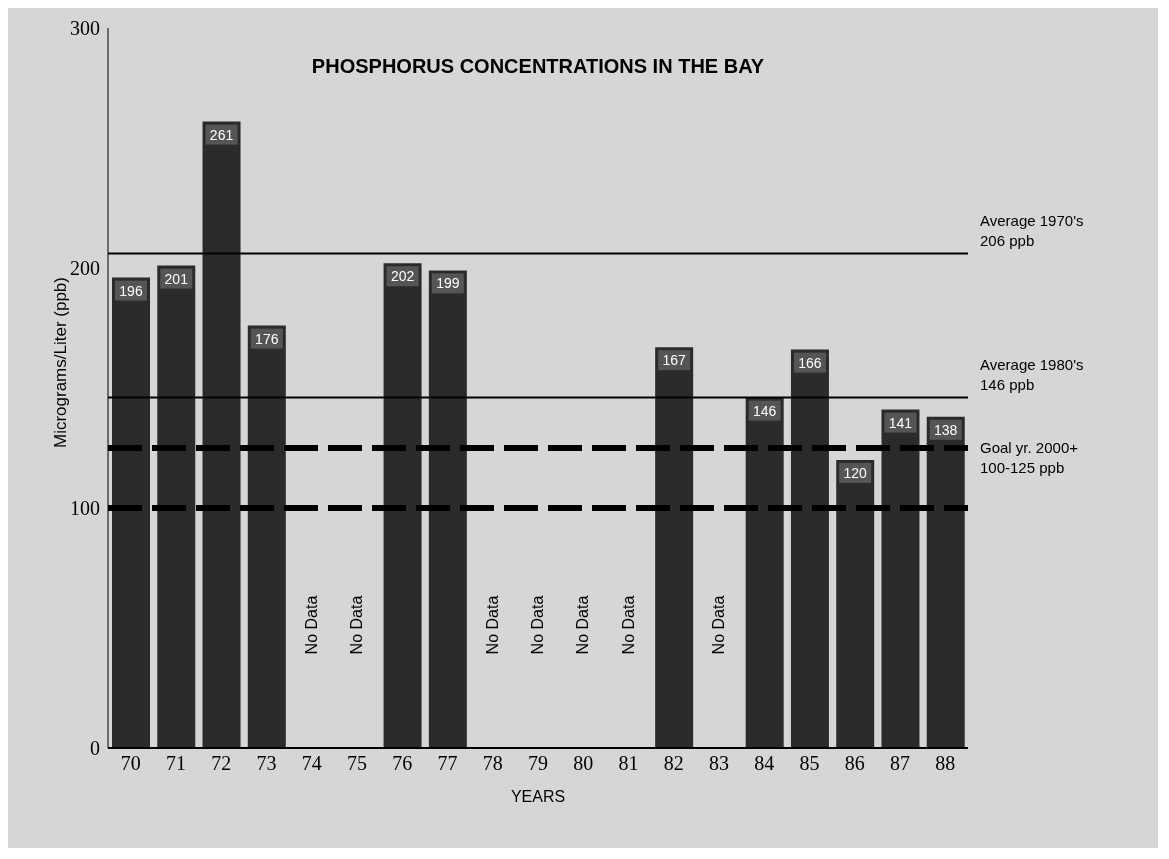  I want to click on x-tick-label: 81, so click(628, 763).